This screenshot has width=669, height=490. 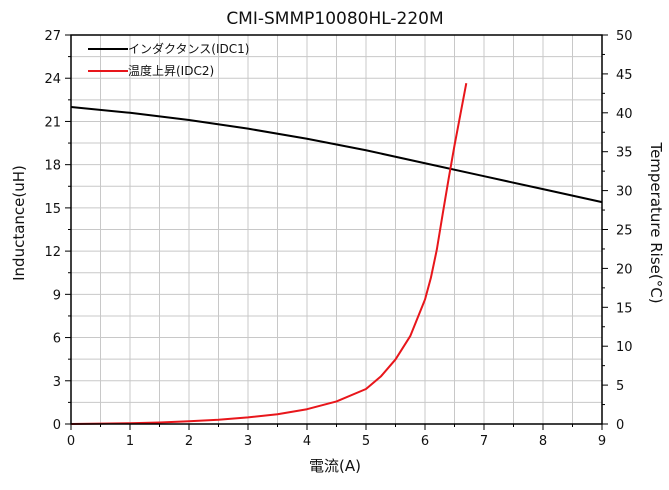 What do you see at coordinates (336, 441) in the screenshot?
I see `x-tick-labels: 0 1 2 3 4 5 6 7 8 9` at bounding box center [336, 441].